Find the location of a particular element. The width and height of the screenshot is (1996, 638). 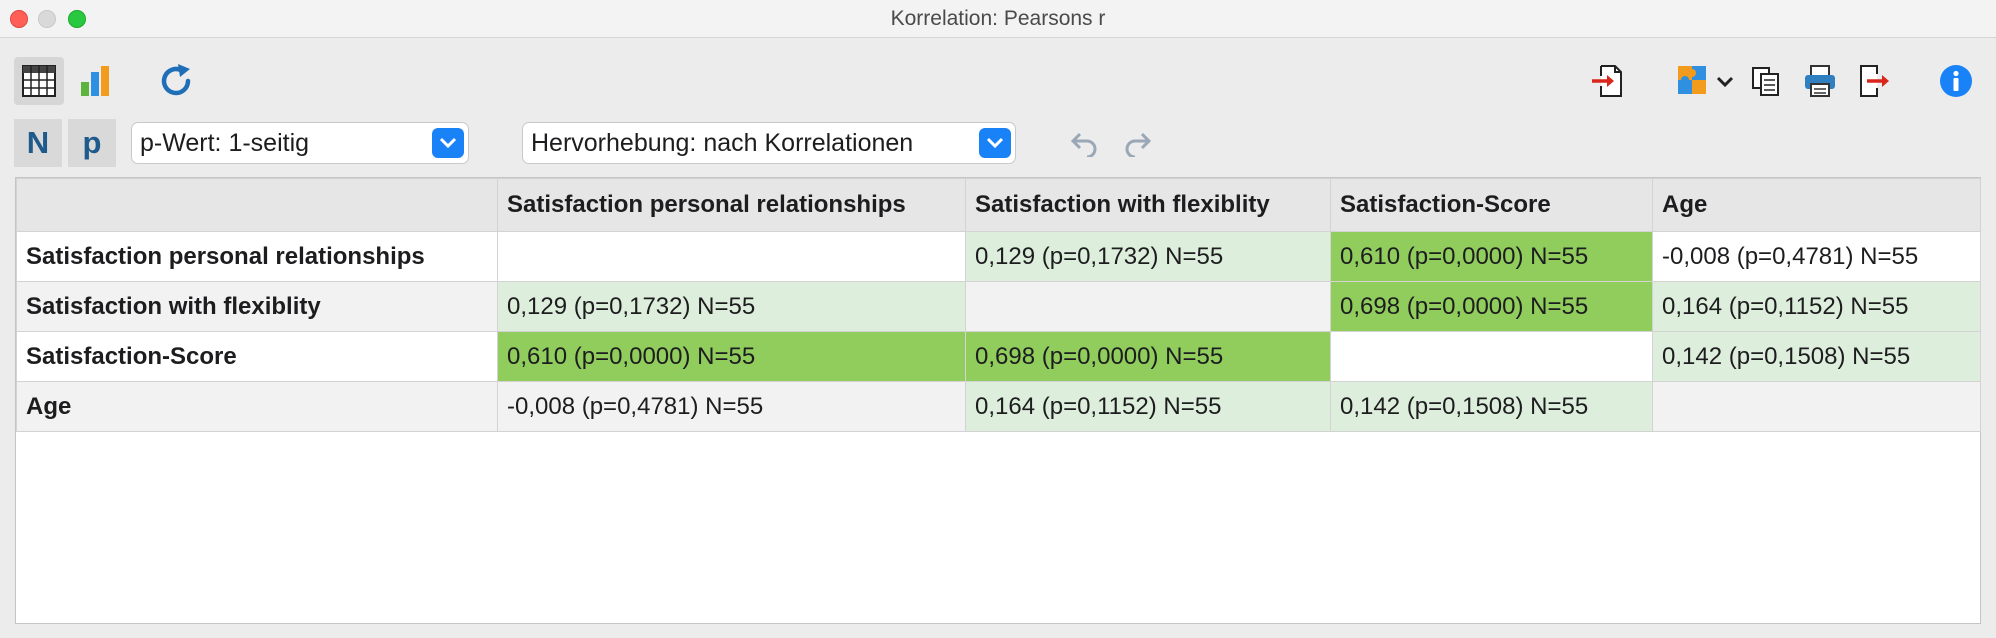

redo-icon is located at coordinates (1139, 143).